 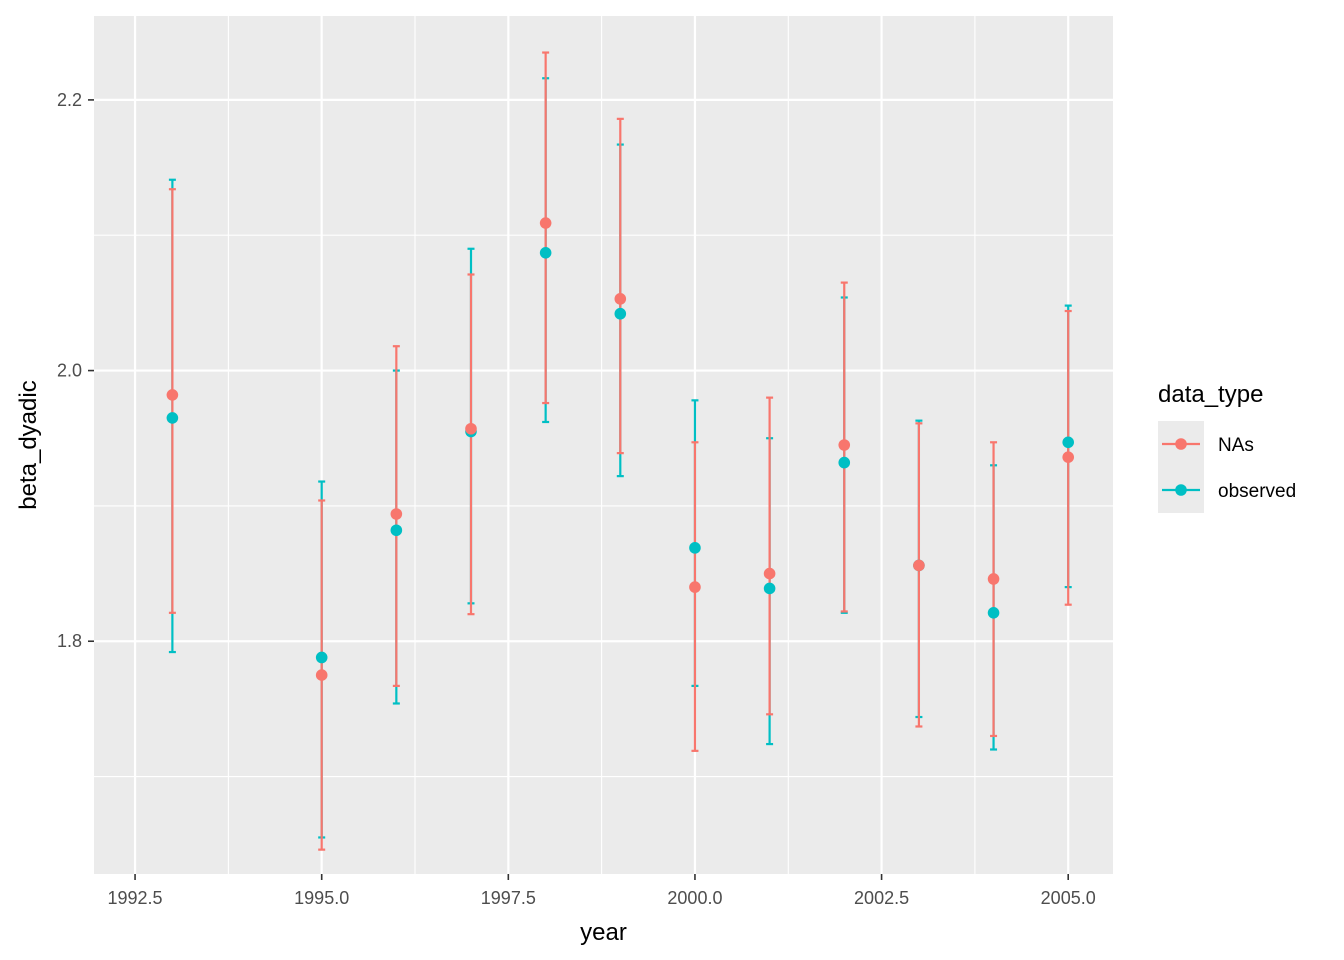 I want to click on legend-key-point-observed, so click(x=1181, y=490).